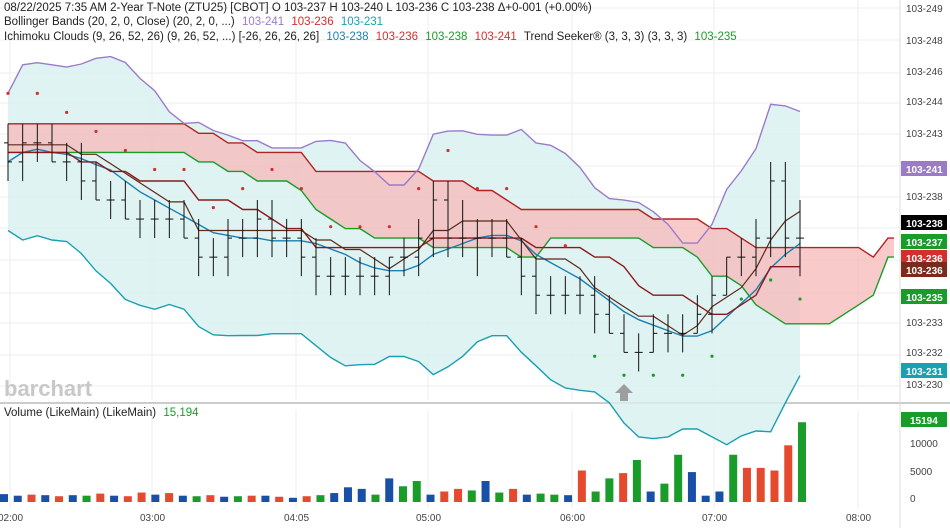  Describe the element at coordinates (263, 22) in the screenshot. I see `bollinger-upper-value: 103-241` at that location.